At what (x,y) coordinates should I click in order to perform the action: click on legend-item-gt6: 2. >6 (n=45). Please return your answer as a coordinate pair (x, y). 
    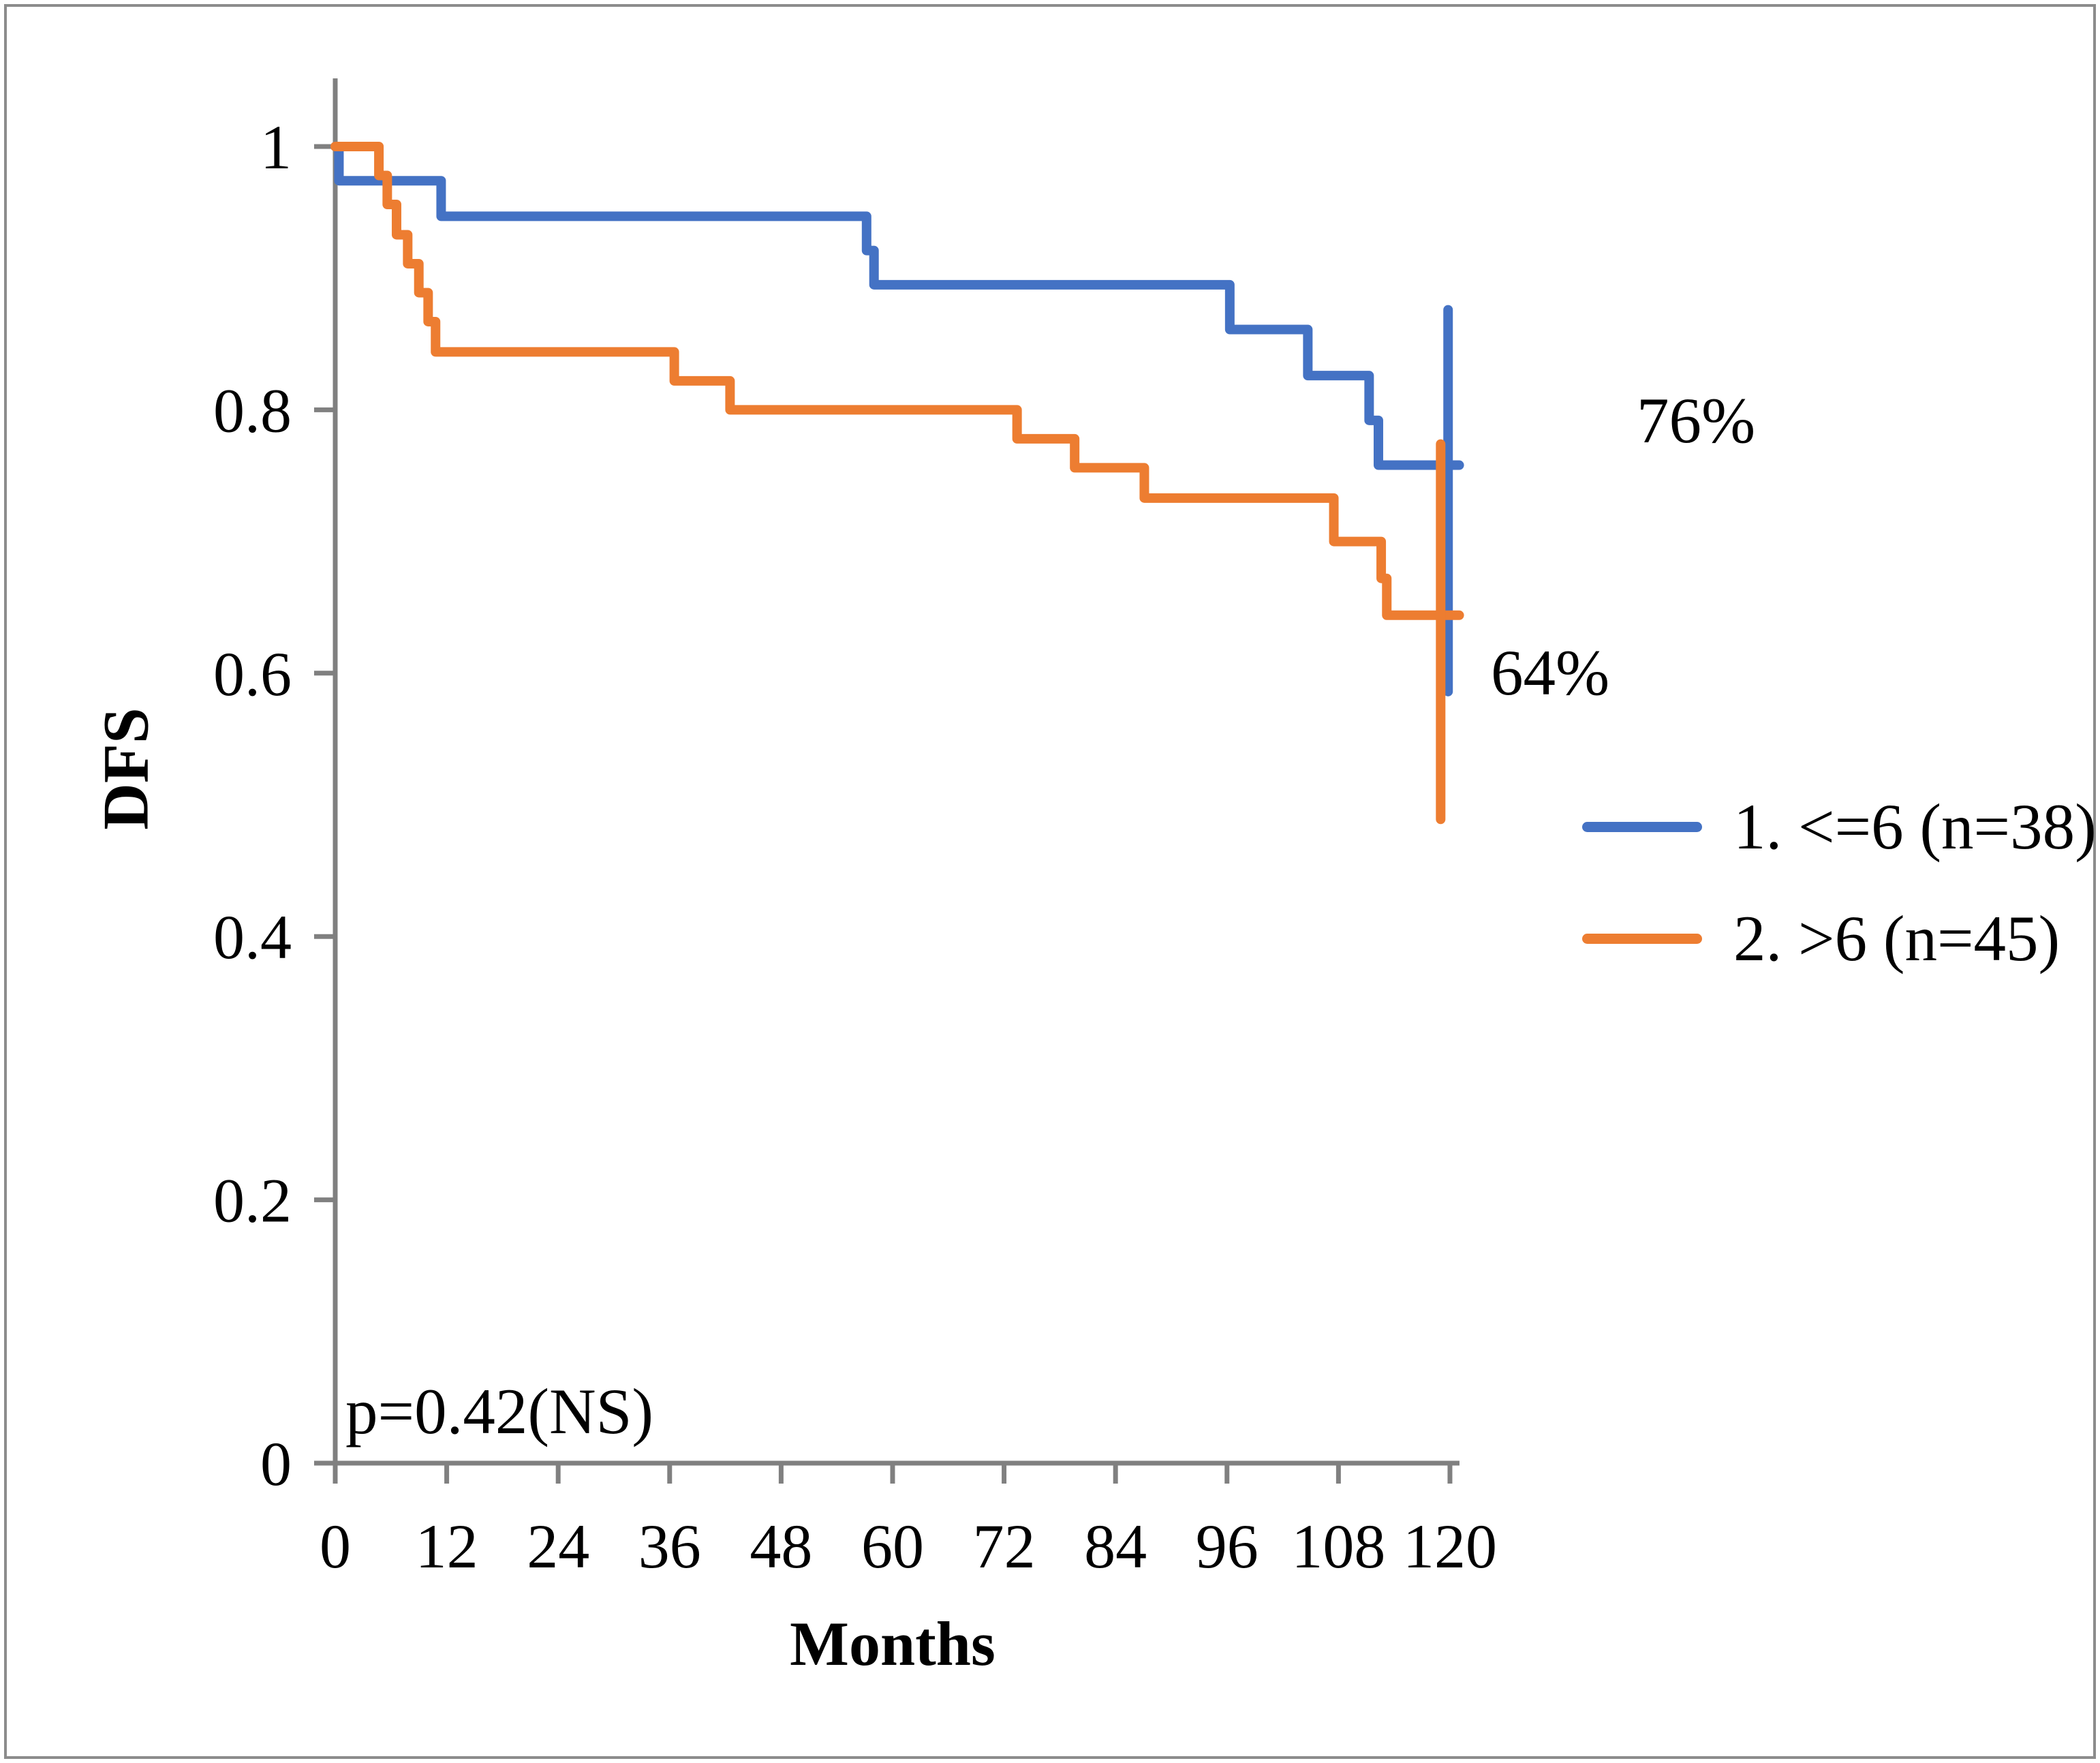
    Looking at the image, I should click on (1840, 938).